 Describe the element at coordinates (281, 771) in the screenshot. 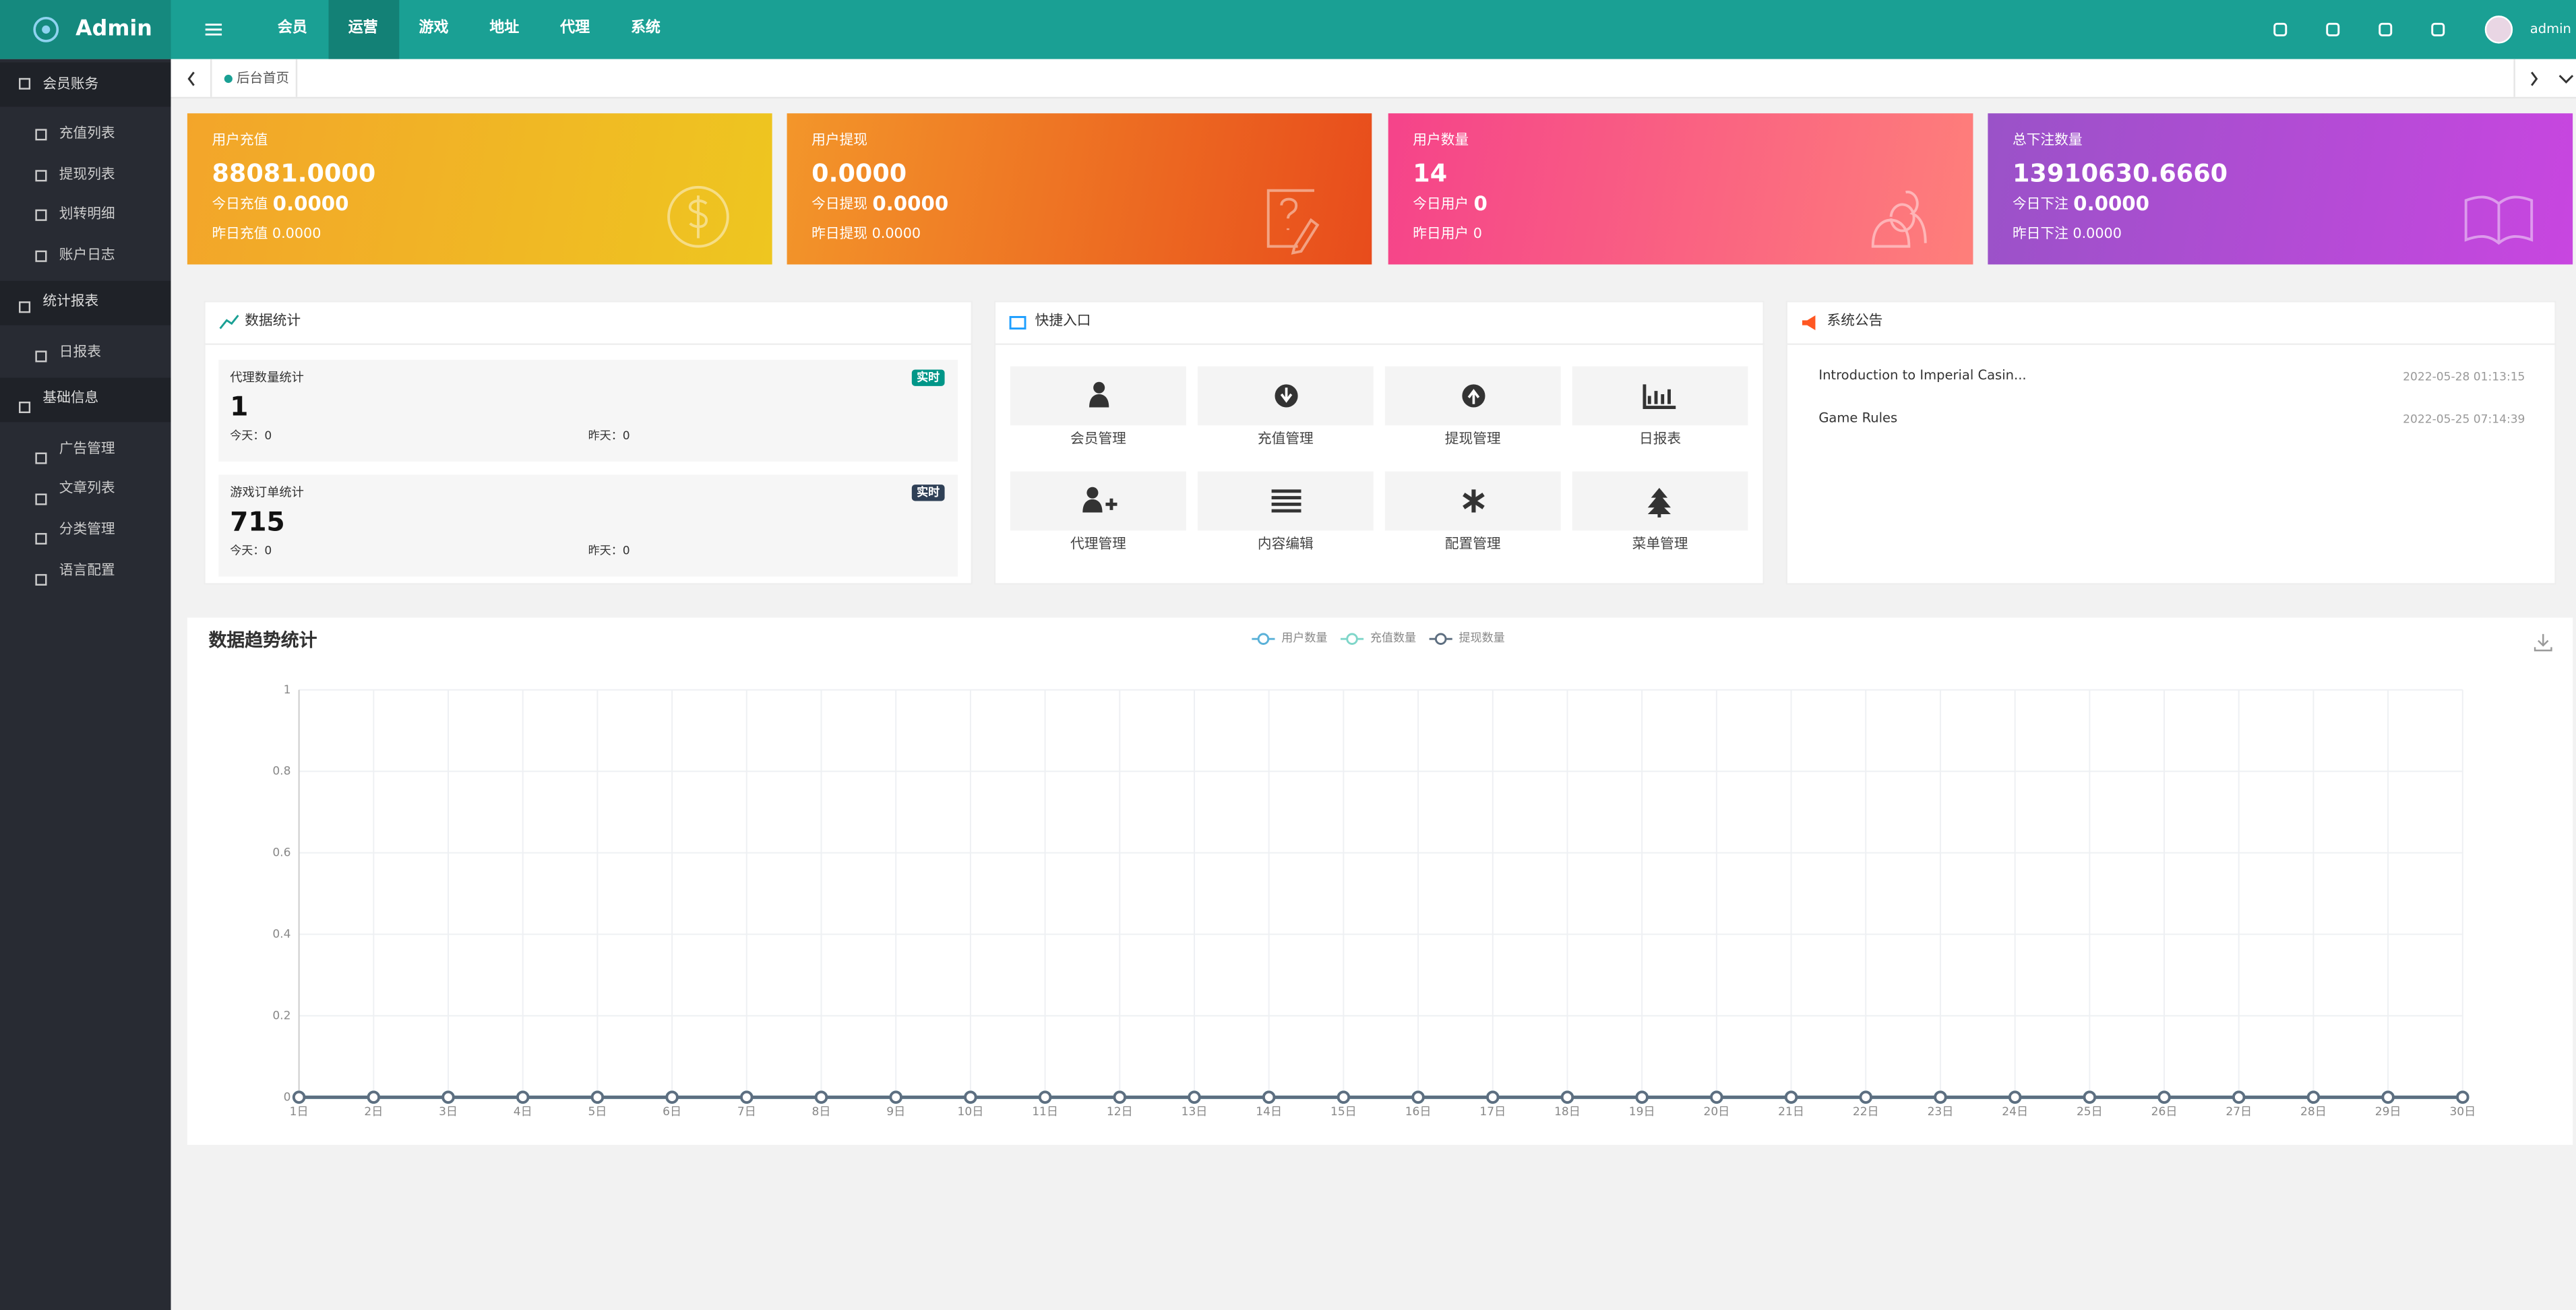

I see `y-tick-label: 0.8` at that location.